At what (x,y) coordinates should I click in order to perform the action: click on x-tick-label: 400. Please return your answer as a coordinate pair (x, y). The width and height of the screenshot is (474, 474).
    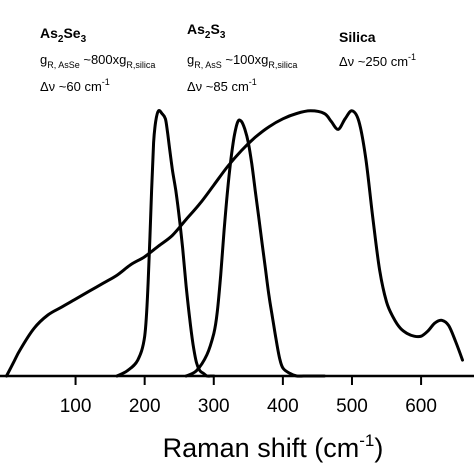
    Looking at the image, I should click on (283, 406).